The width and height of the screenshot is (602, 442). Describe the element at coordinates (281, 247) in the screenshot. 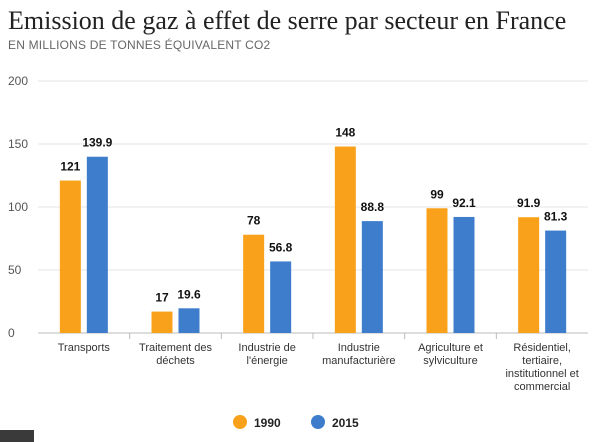

I see `data-label: 56.8` at that location.